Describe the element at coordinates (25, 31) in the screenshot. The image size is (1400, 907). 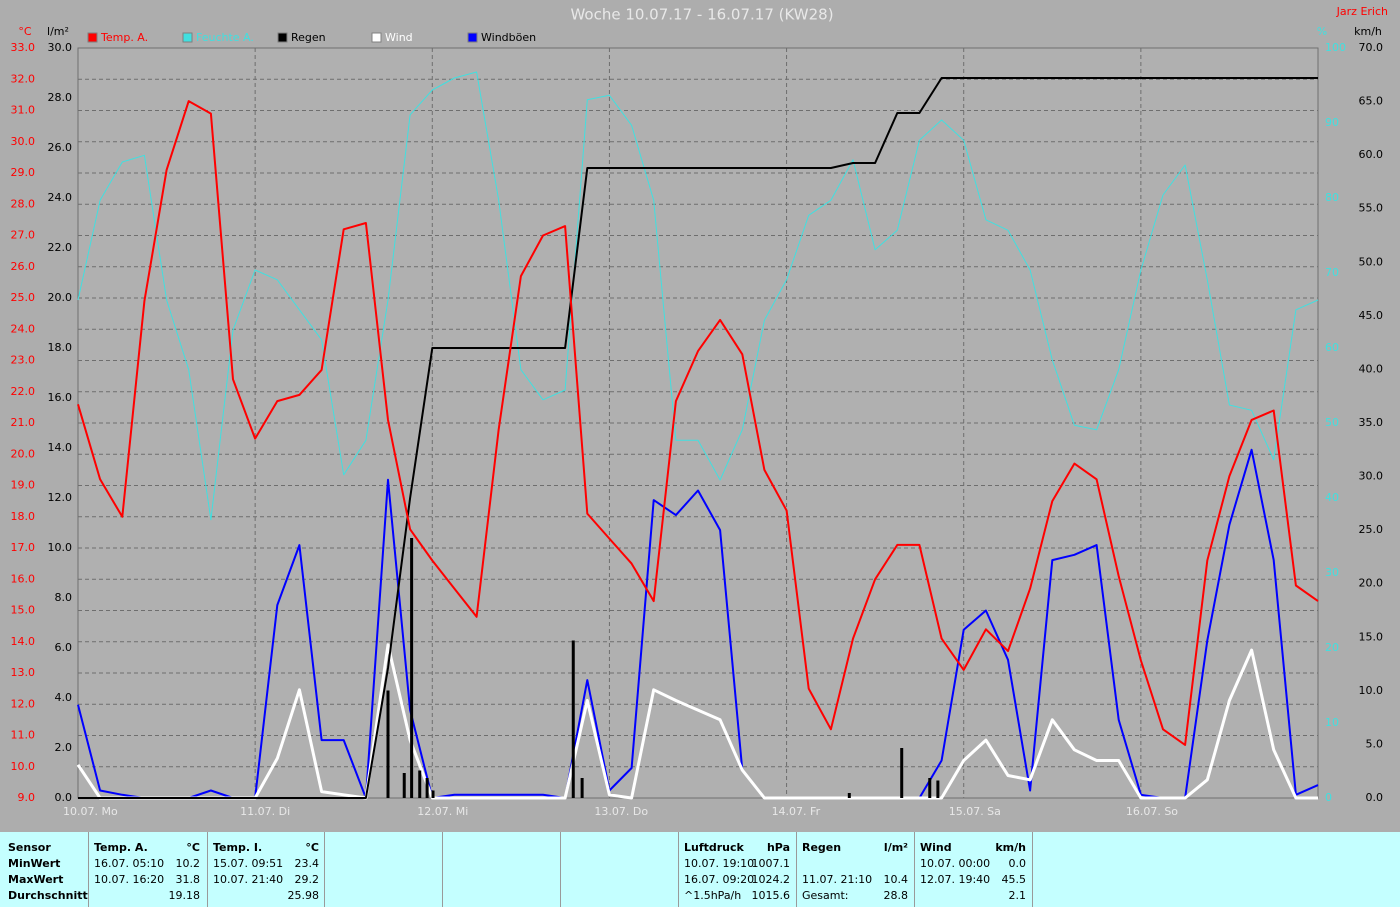
I see `y-axis-unit: °C` at that location.